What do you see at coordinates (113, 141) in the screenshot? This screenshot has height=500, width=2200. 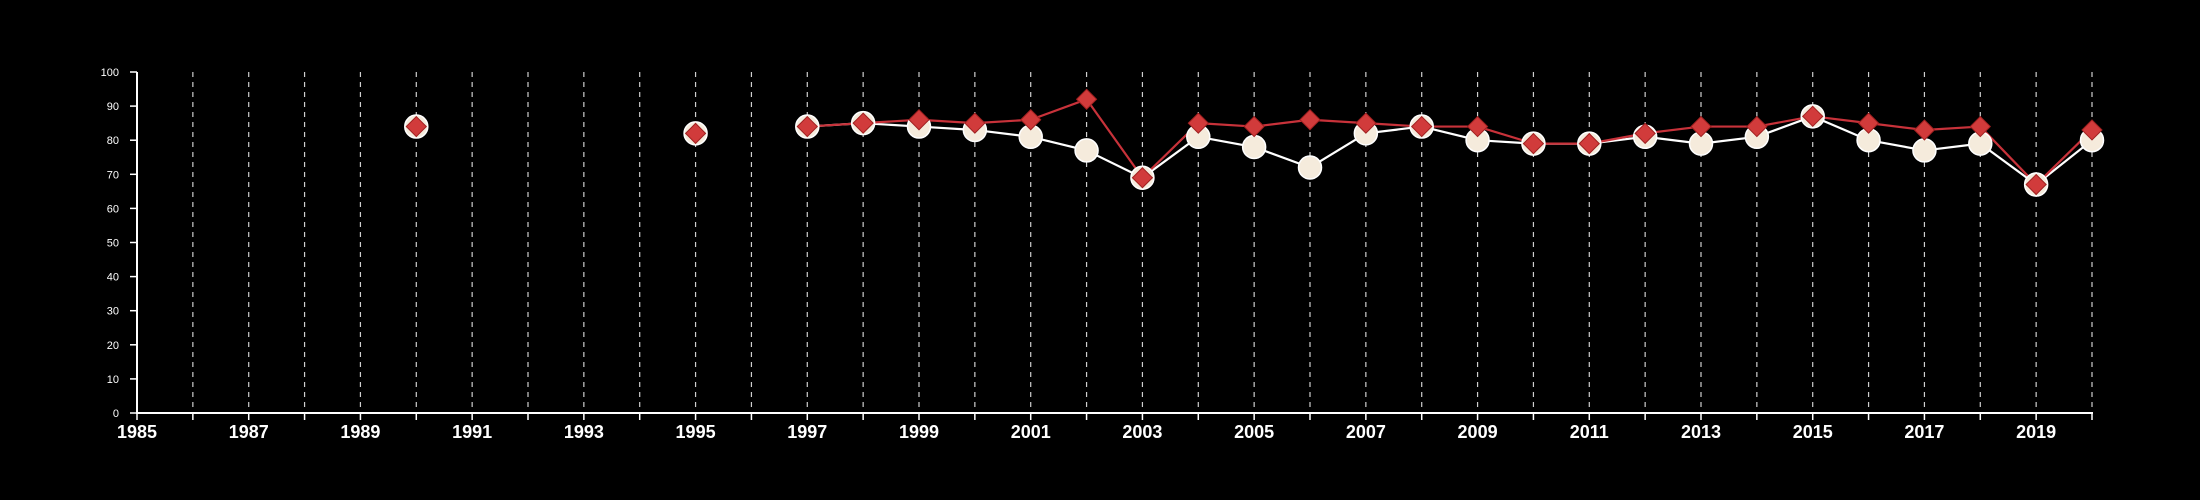 I see `y-tick-label: 80` at bounding box center [113, 141].